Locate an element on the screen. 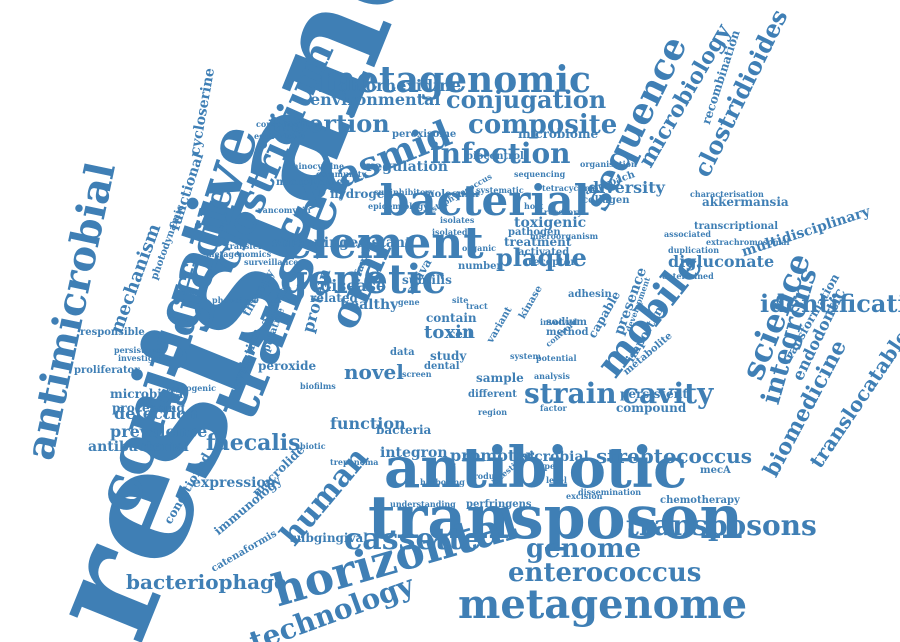 The height and width of the screenshot is (642, 900). word-106: bacteria is located at coordinates (404, 430).